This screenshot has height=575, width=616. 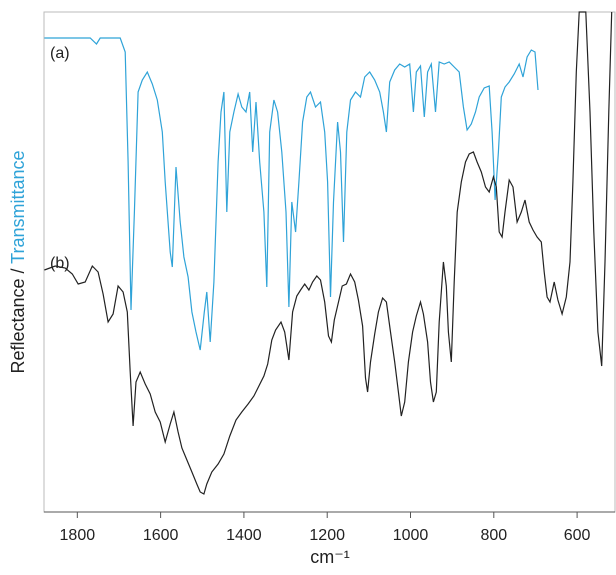 I want to click on x-tick-label: 1200, so click(x=327, y=535).